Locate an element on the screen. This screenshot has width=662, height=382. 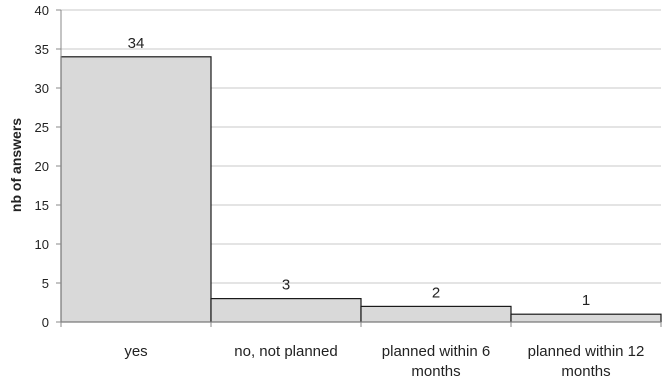
data-label: 2 is located at coordinates (436, 292).